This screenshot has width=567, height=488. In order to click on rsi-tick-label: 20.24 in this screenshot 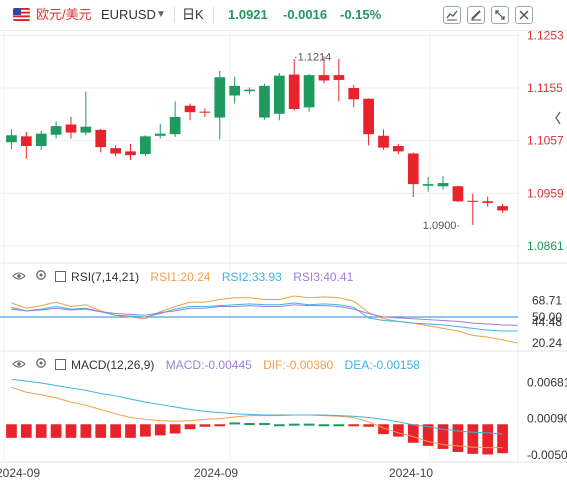, I will do `click(547, 343)`.